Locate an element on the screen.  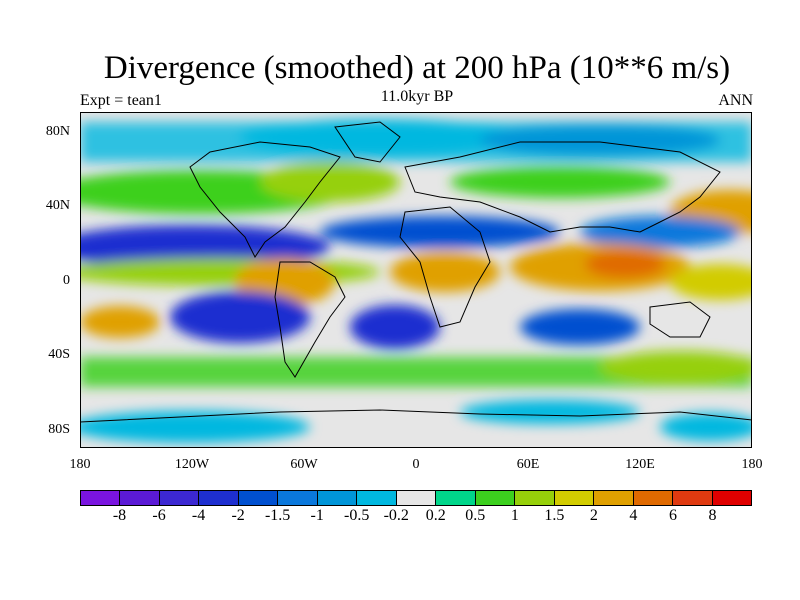
x-tick-label: 120E is located at coordinates (640, 464).